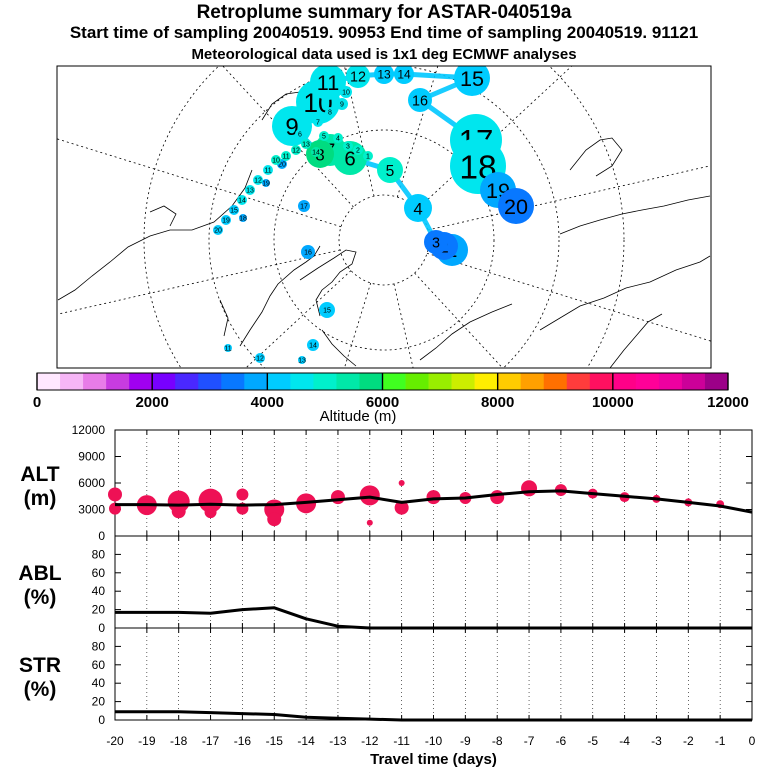 The height and width of the screenshot is (768, 768). I want to click on x-tick-label: -10, so click(434, 741).